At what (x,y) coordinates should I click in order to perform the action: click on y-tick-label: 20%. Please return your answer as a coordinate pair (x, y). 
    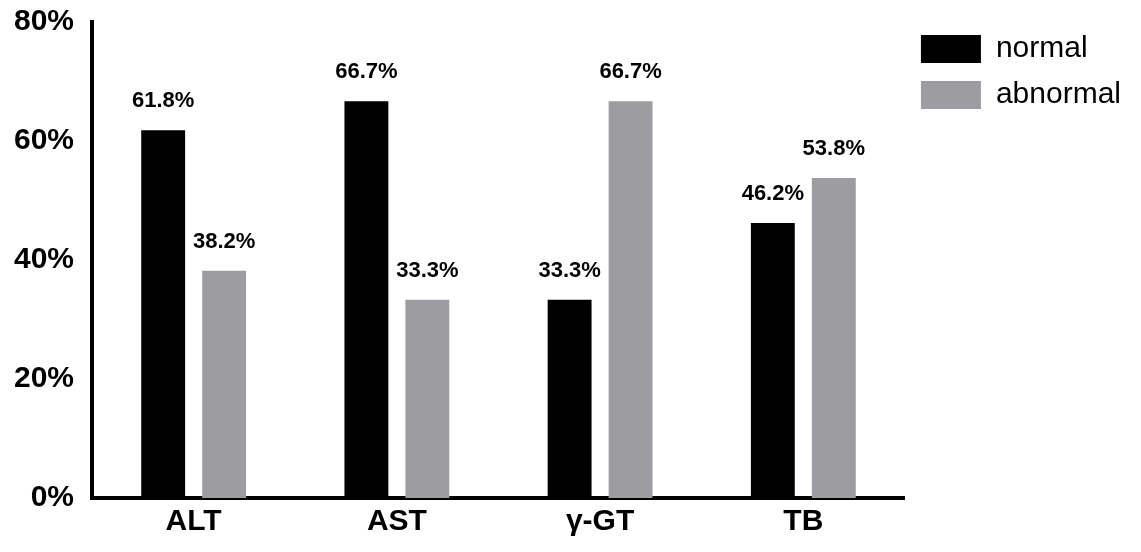
    Looking at the image, I should click on (44, 377).